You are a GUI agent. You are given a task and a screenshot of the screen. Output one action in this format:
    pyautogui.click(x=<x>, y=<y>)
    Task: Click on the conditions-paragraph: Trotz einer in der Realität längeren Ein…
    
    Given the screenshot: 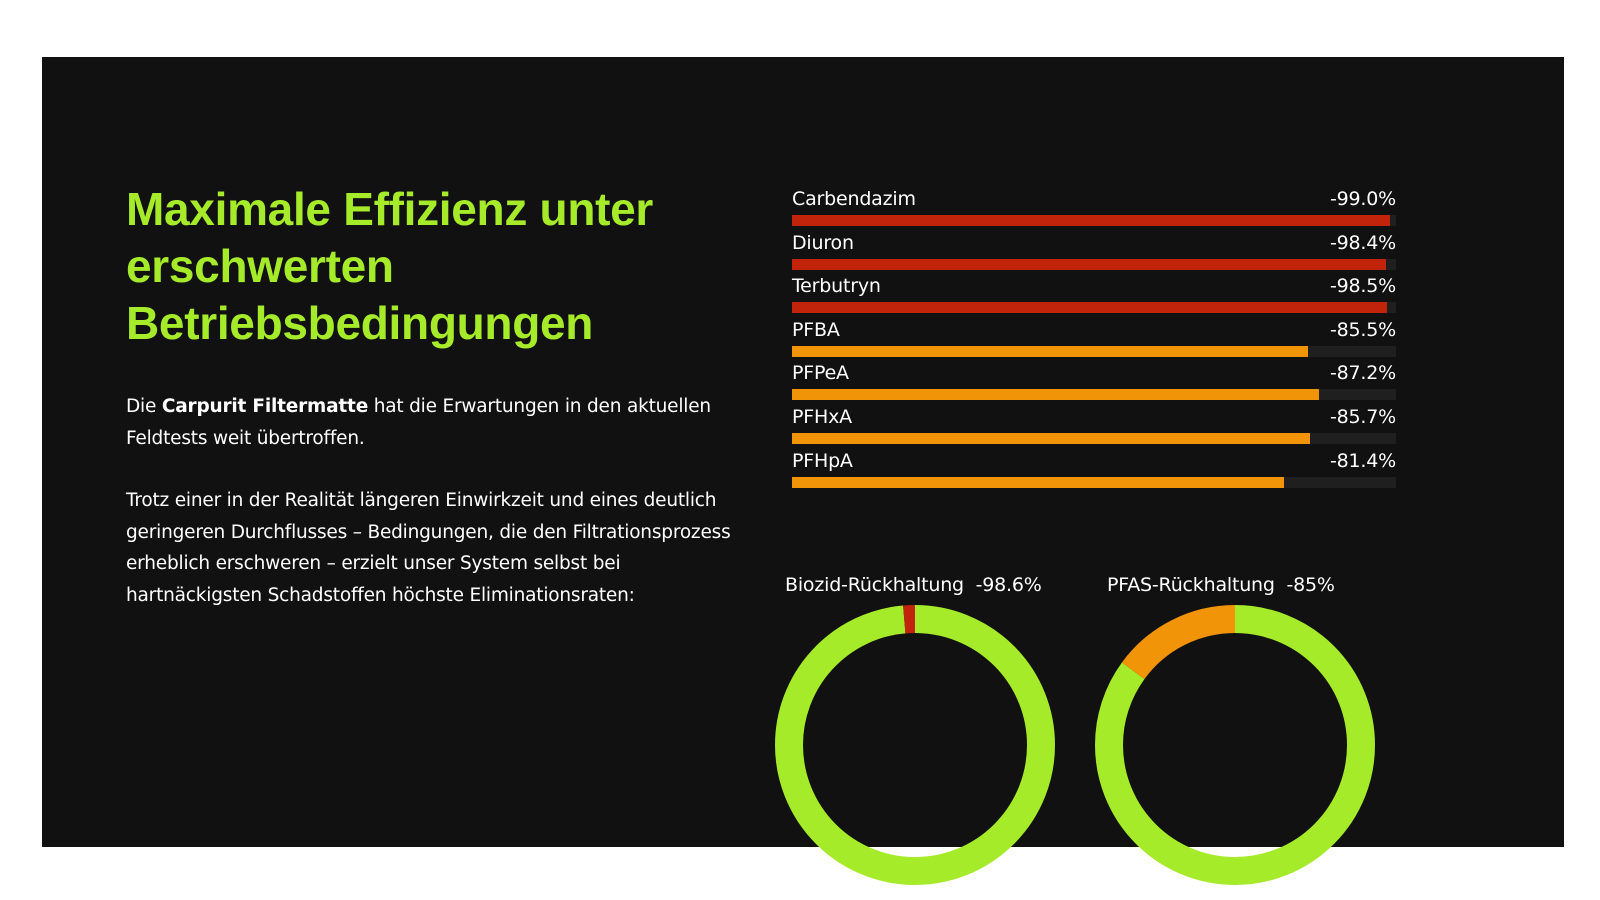 What is the action you would take?
    pyautogui.click(x=428, y=548)
    